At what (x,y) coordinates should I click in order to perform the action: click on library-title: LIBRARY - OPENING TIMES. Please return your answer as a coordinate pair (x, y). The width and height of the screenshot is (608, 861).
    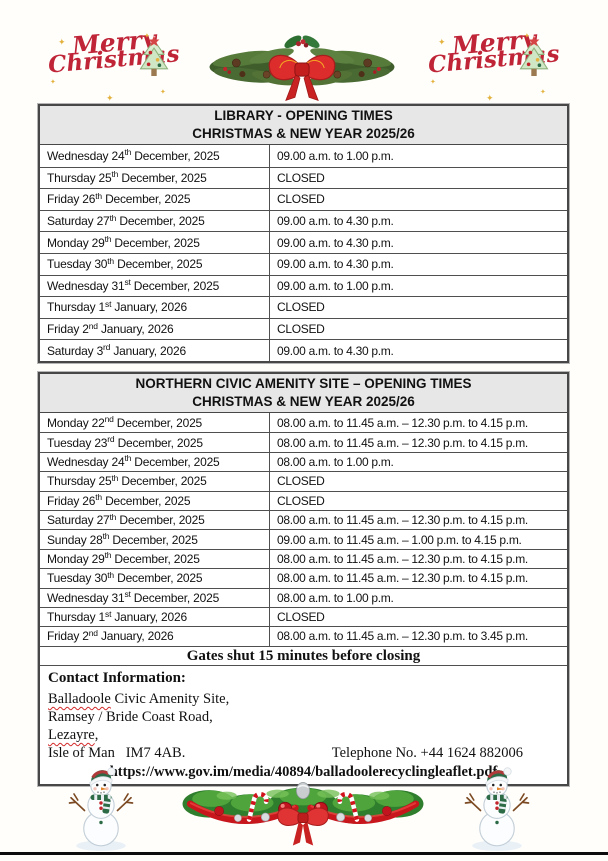
    Looking at the image, I should click on (303, 115).